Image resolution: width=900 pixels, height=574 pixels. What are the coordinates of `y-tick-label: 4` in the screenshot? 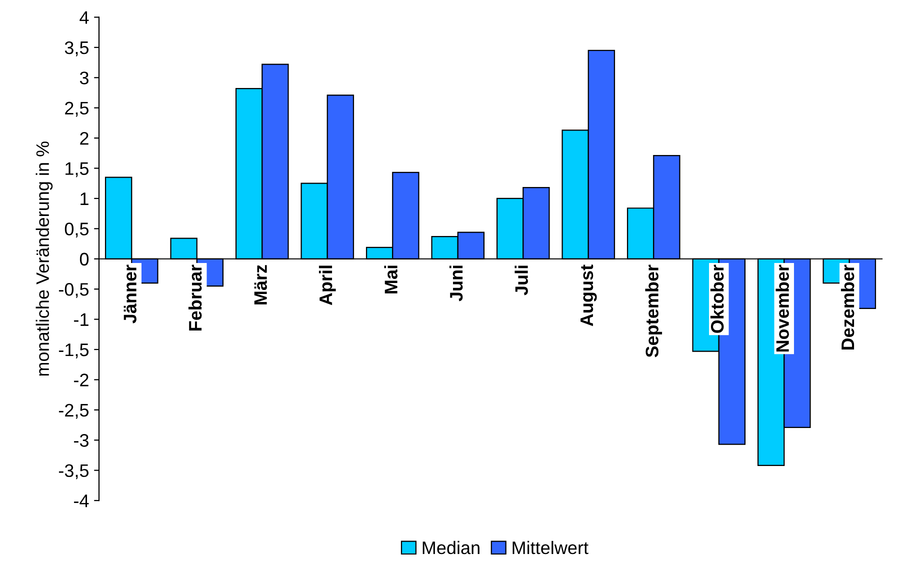 It's located at (84, 17).